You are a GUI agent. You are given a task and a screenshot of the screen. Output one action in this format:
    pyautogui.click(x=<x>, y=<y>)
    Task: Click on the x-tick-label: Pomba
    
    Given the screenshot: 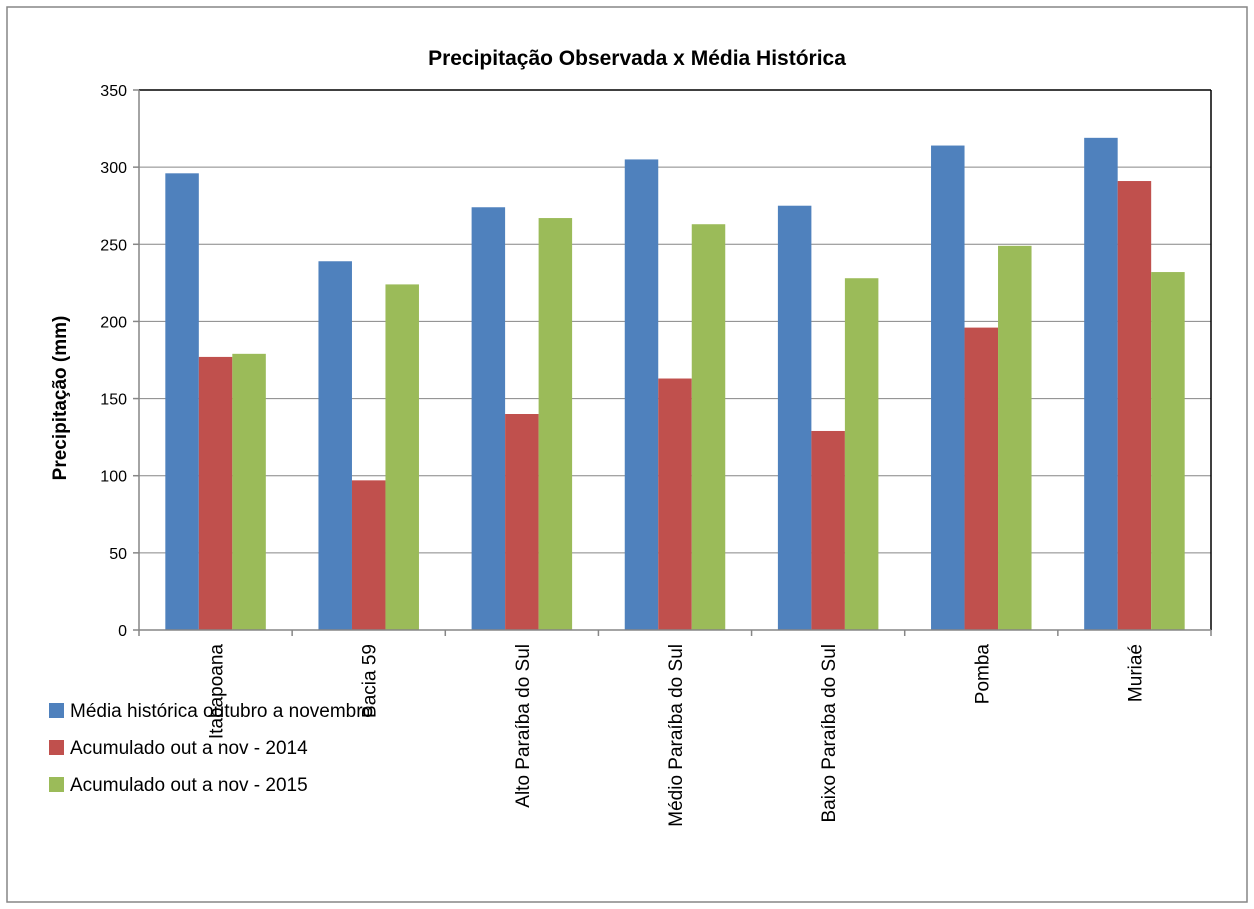 What is the action you would take?
    pyautogui.click(x=982, y=674)
    